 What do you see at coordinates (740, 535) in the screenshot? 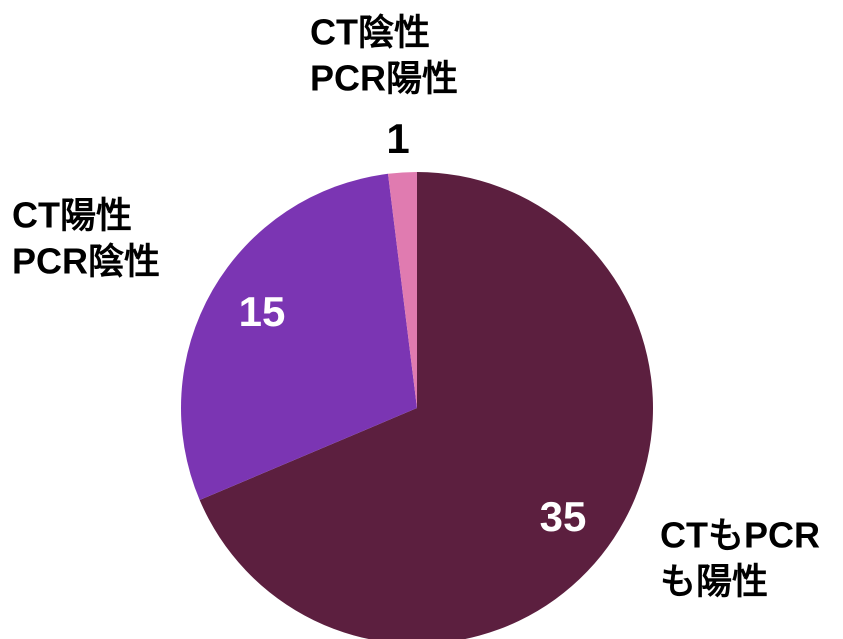
I see `category-label: CTもPCR` at bounding box center [740, 535].